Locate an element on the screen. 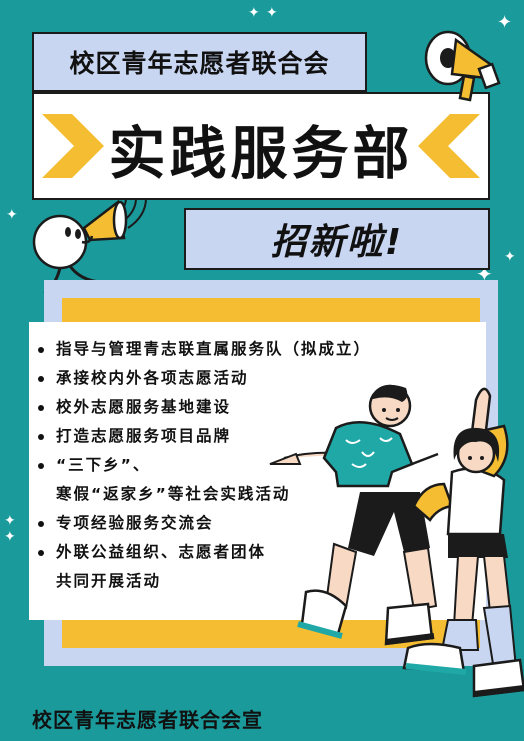  list-item-text: 承接校内外各项志愿活动 is located at coordinates (152, 378).